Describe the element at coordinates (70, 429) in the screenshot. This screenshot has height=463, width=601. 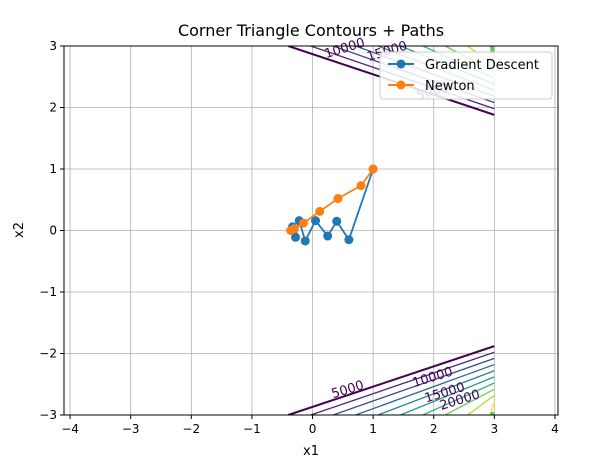
I see `x-tick-label: −4` at that location.